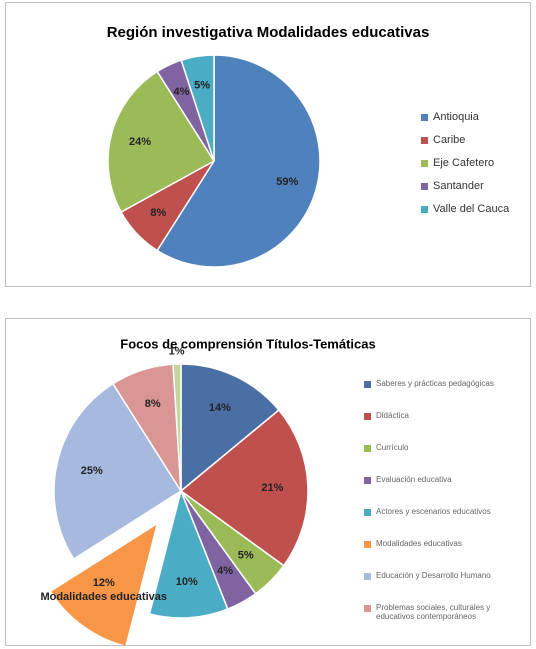  Describe the element at coordinates (471, 209) in the screenshot. I see `legend-label: Valle del Cauca` at that location.